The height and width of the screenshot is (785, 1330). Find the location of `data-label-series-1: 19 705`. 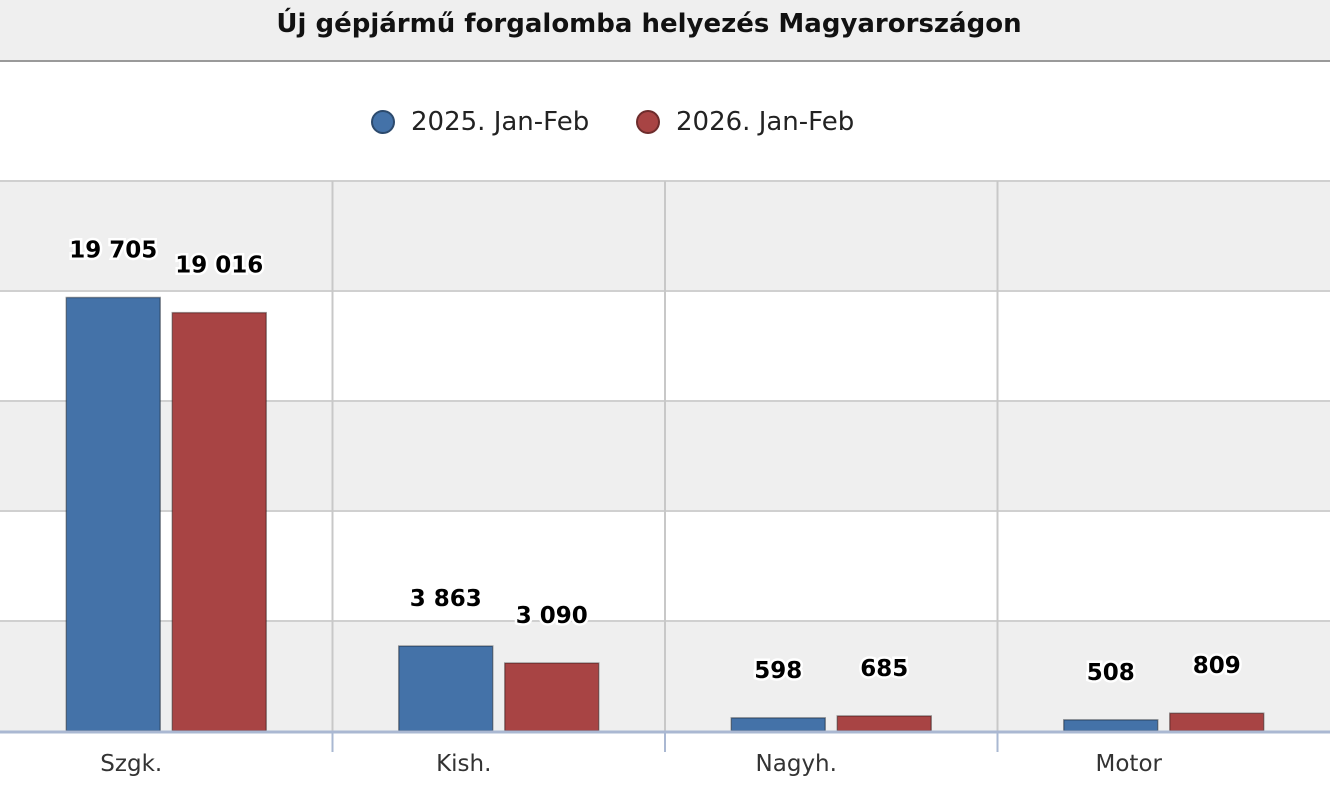

data-label-series-1: 19 705 is located at coordinates (113, 250).